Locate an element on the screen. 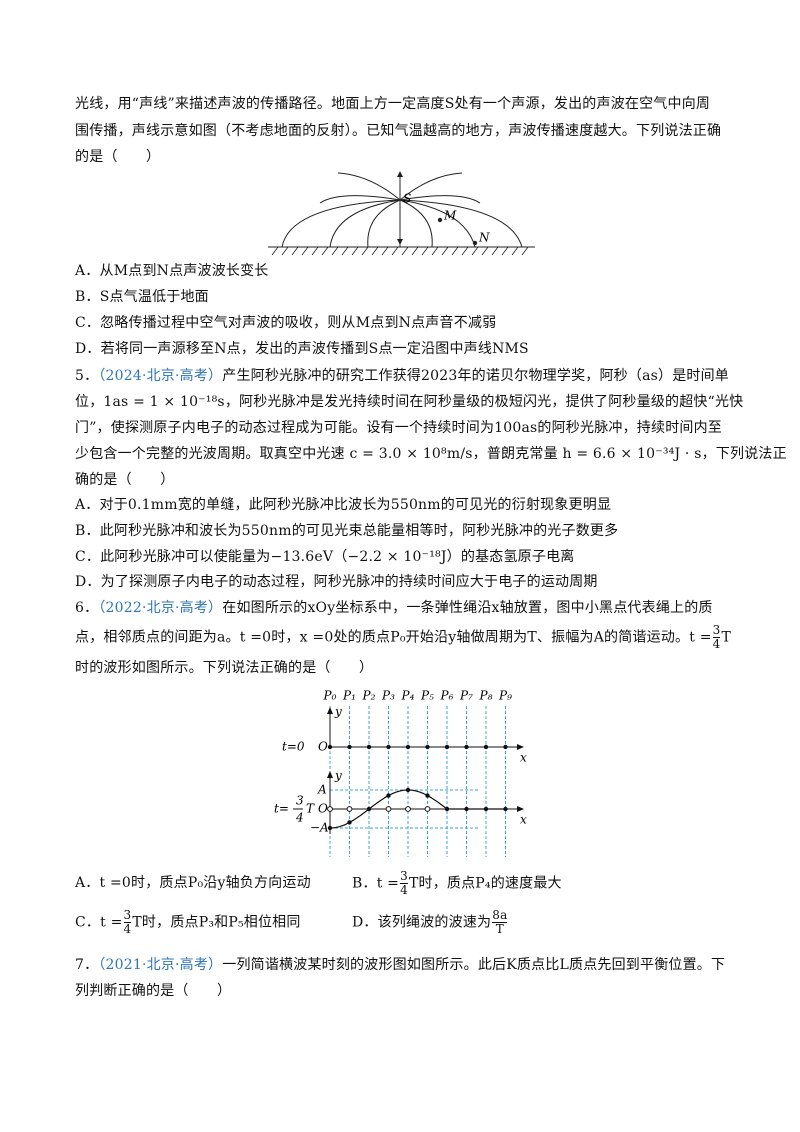 The height and width of the screenshot is (1132, 800). point-label: P₈ is located at coordinates (486, 696).